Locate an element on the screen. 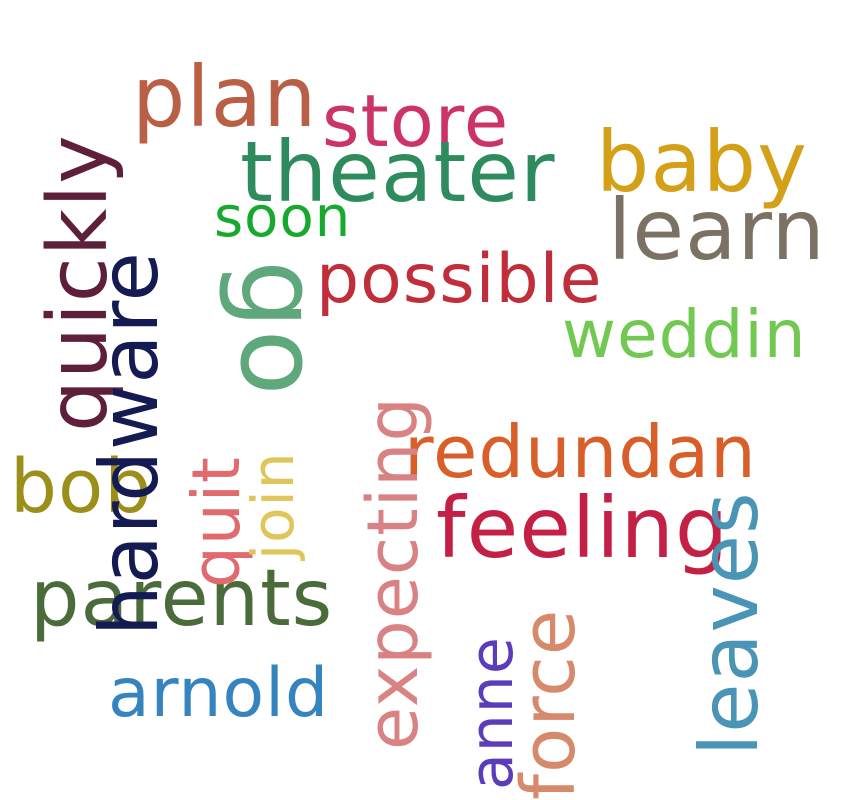 The image size is (852, 800). word-theater: theater is located at coordinates (398, 172).